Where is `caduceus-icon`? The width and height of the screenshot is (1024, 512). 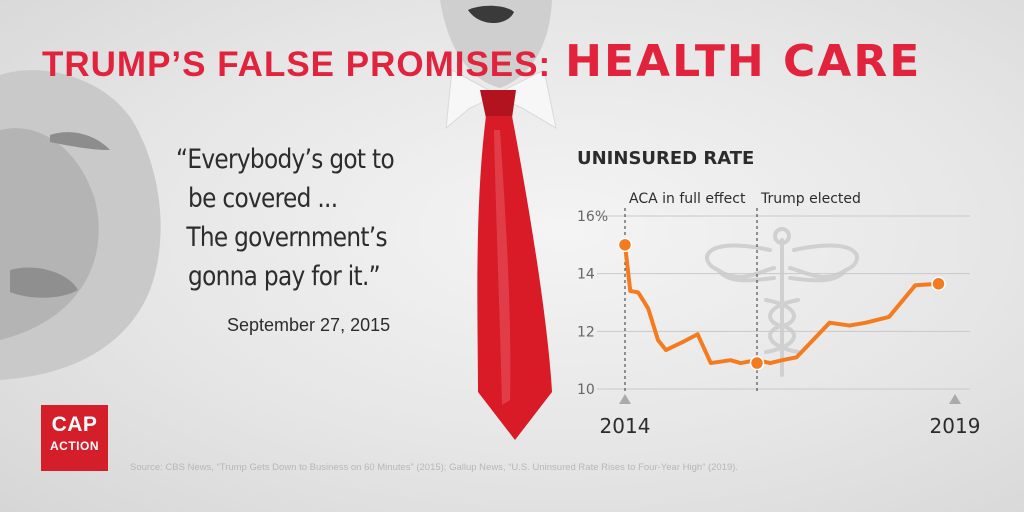 caduceus-icon is located at coordinates (782, 302).